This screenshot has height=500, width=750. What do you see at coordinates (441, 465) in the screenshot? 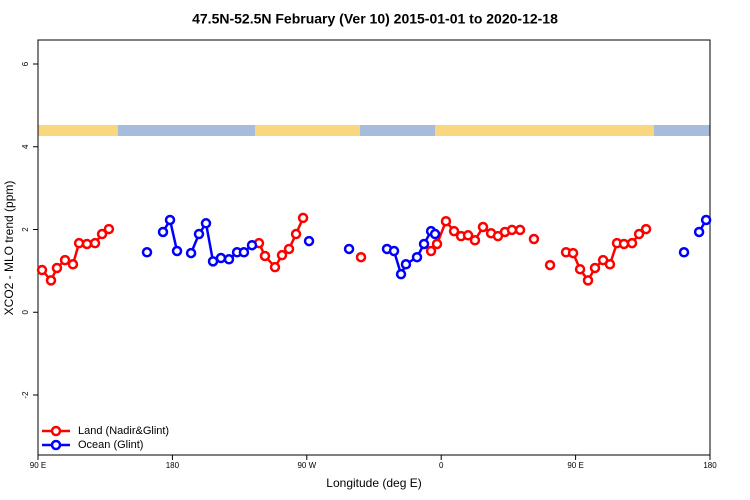
I see `x-tick-label: 0` at bounding box center [441, 465].